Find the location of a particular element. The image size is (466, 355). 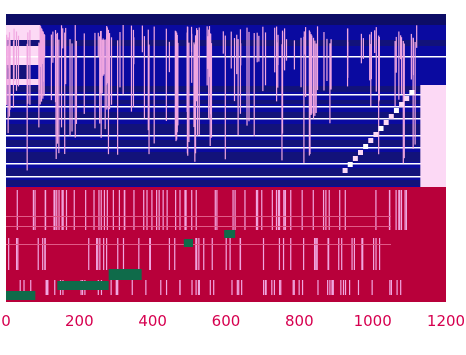

x-tick-label: 400 is located at coordinates (152, 321).